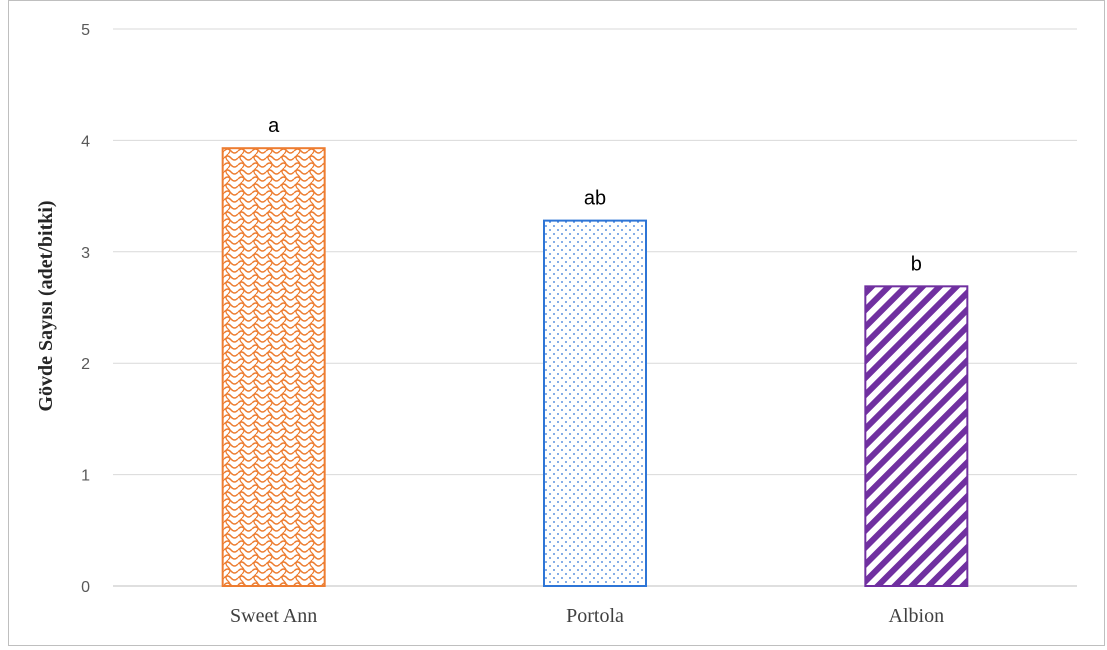 The height and width of the screenshot is (650, 1107). I want to click on data-label: b, so click(916, 264).